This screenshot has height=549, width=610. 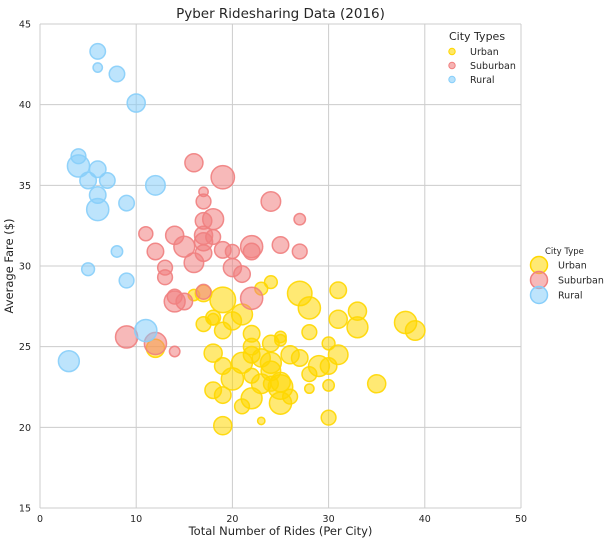 What do you see at coordinates (280, 531) in the screenshot?
I see `x-axis-label: Total Number of Rides (Per City)` at bounding box center [280, 531].